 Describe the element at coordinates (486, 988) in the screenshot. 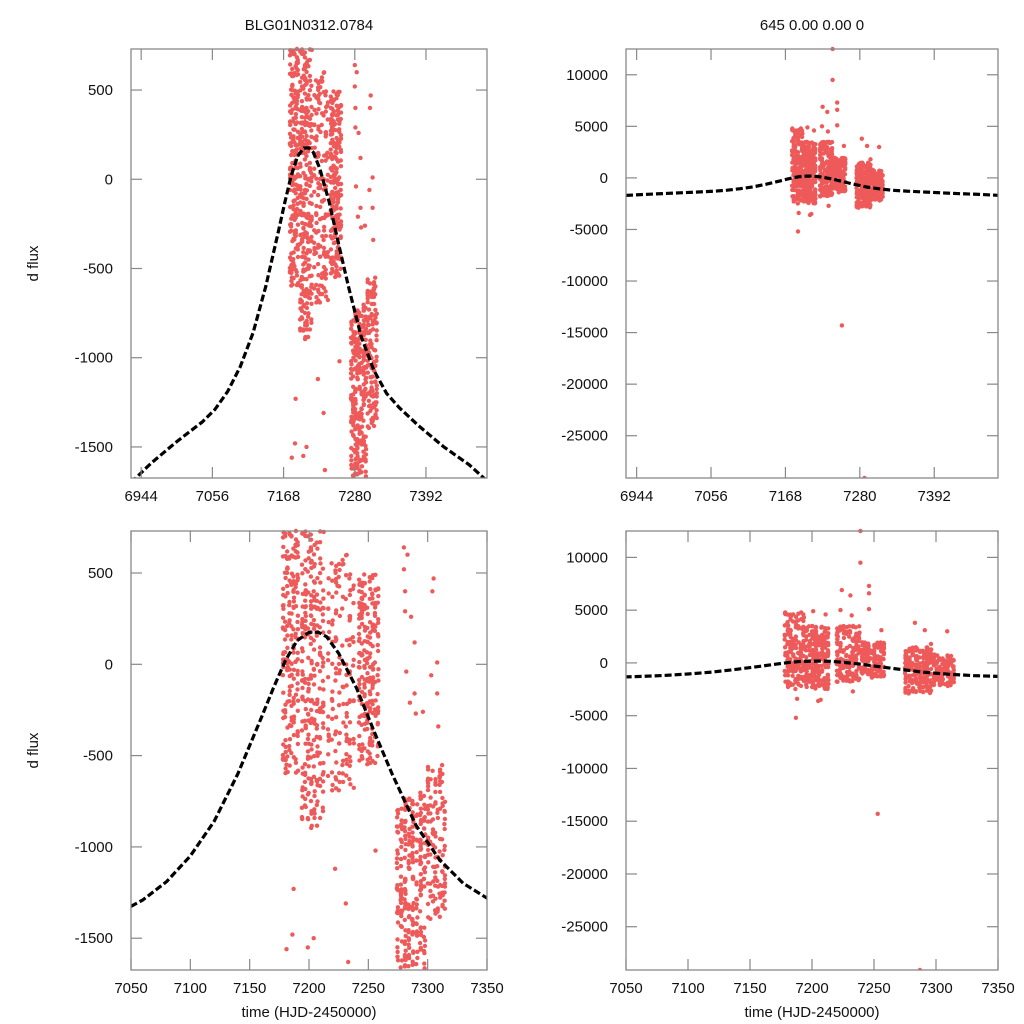

I see `x-tick-label: 7350` at that location.